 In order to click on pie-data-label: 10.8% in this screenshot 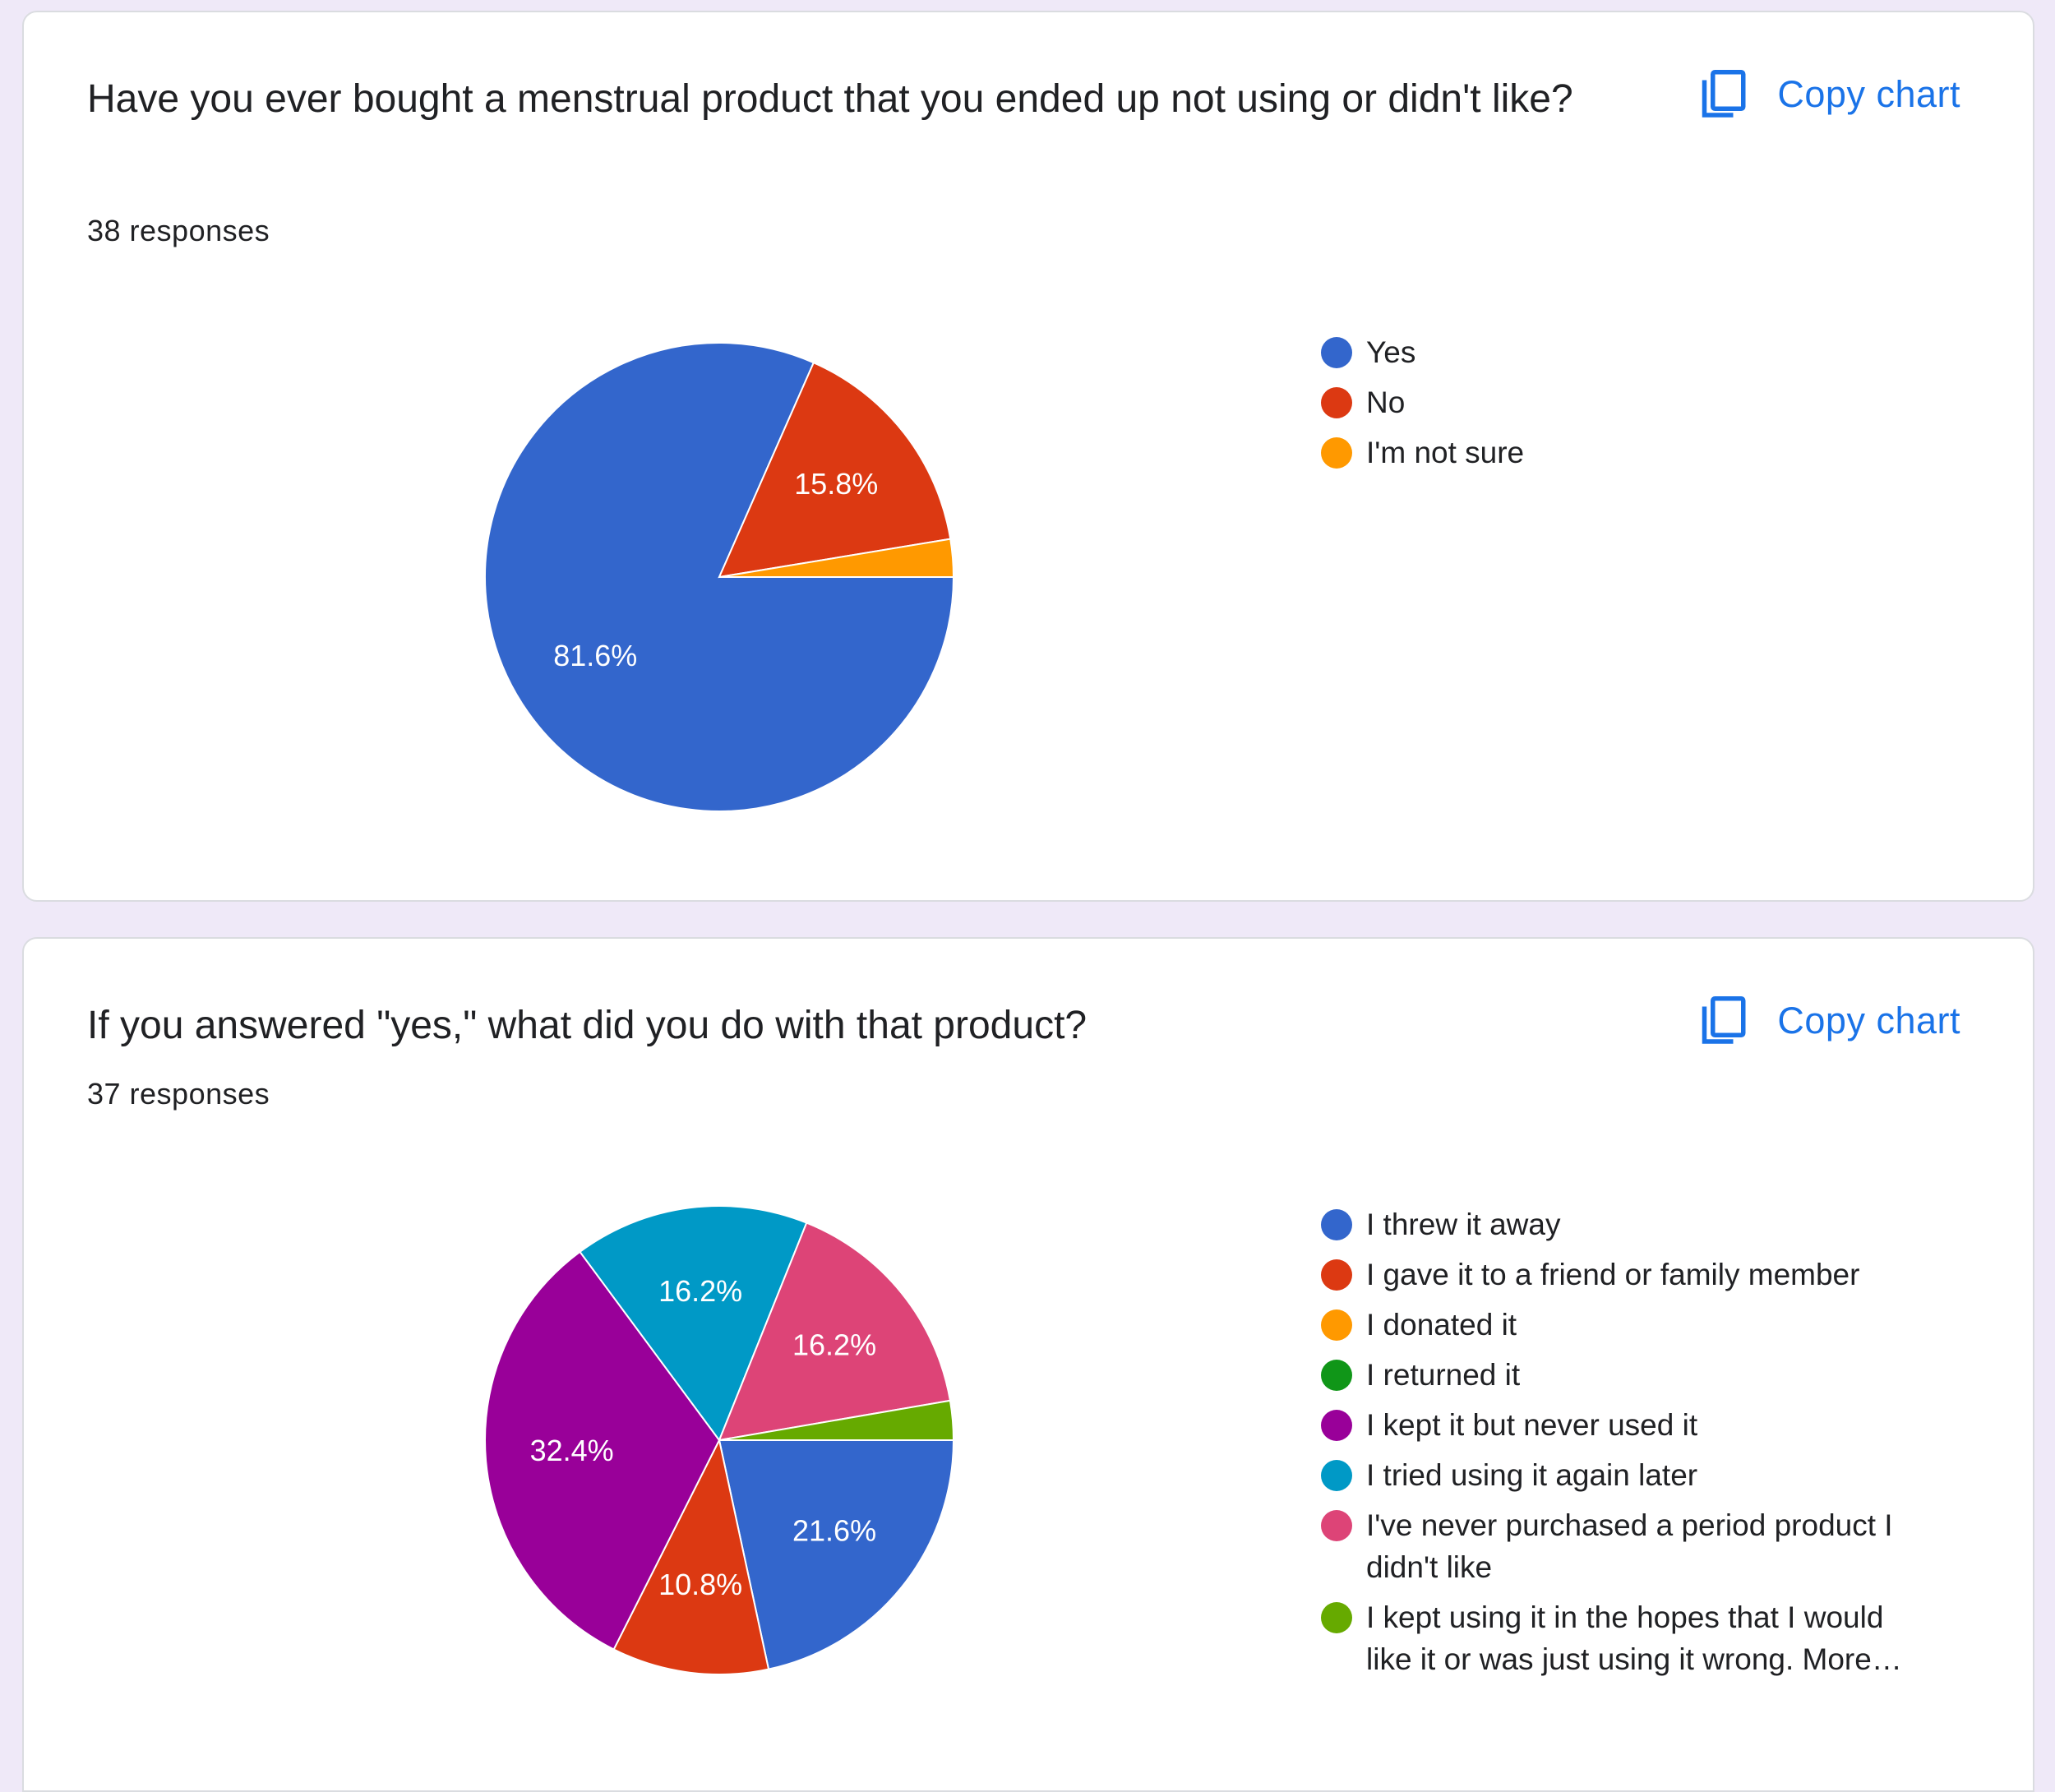, I will do `click(700, 1585)`.